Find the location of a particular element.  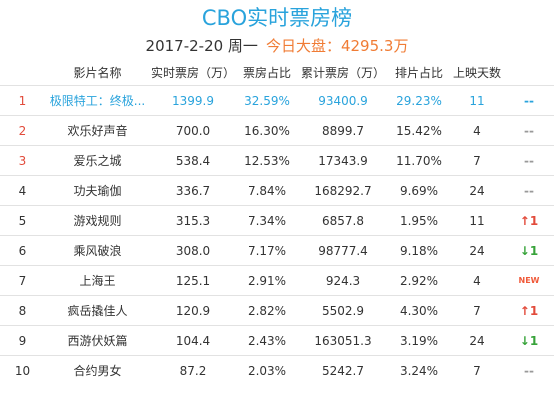

realtime-box-cell: 336.7 is located at coordinates (193, 190).